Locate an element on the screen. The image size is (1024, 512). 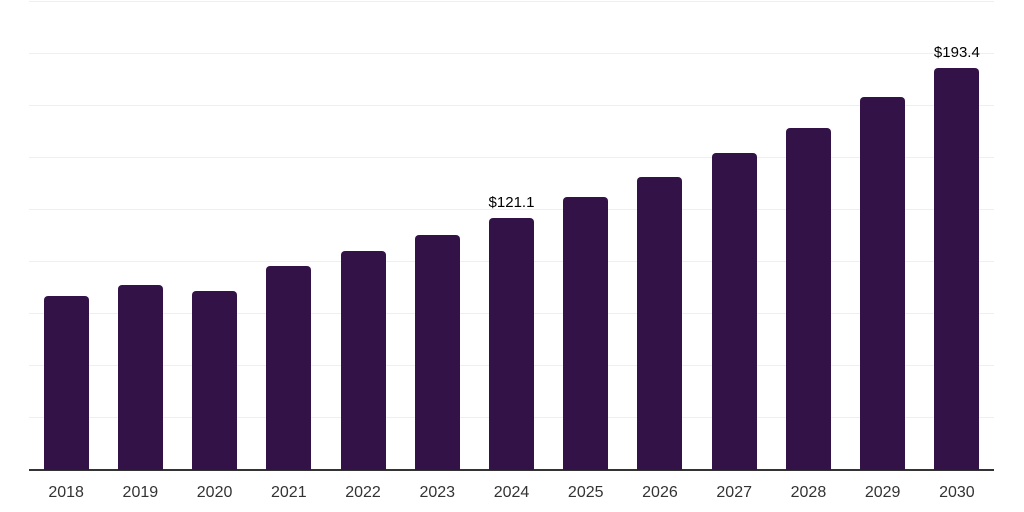
bar-2030 is located at coordinates (957, 268).